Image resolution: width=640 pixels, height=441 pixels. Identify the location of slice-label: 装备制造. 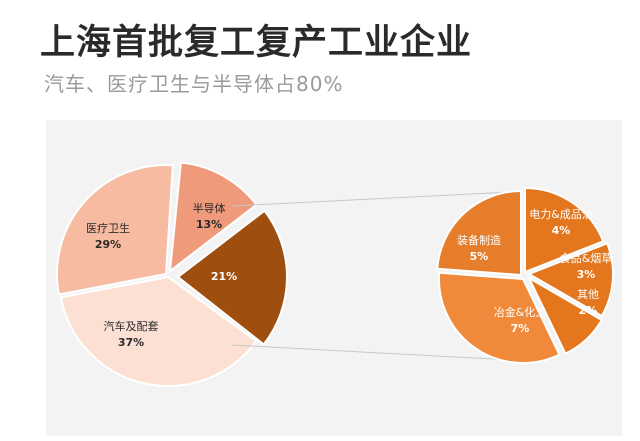
(479, 240).